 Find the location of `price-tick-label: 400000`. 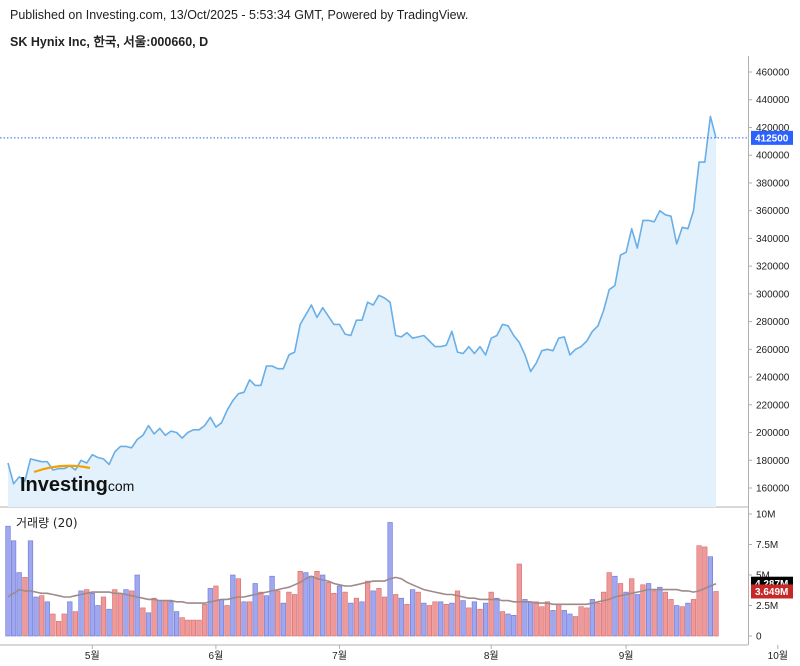

price-tick-label: 400000 is located at coordinates (773, 156).